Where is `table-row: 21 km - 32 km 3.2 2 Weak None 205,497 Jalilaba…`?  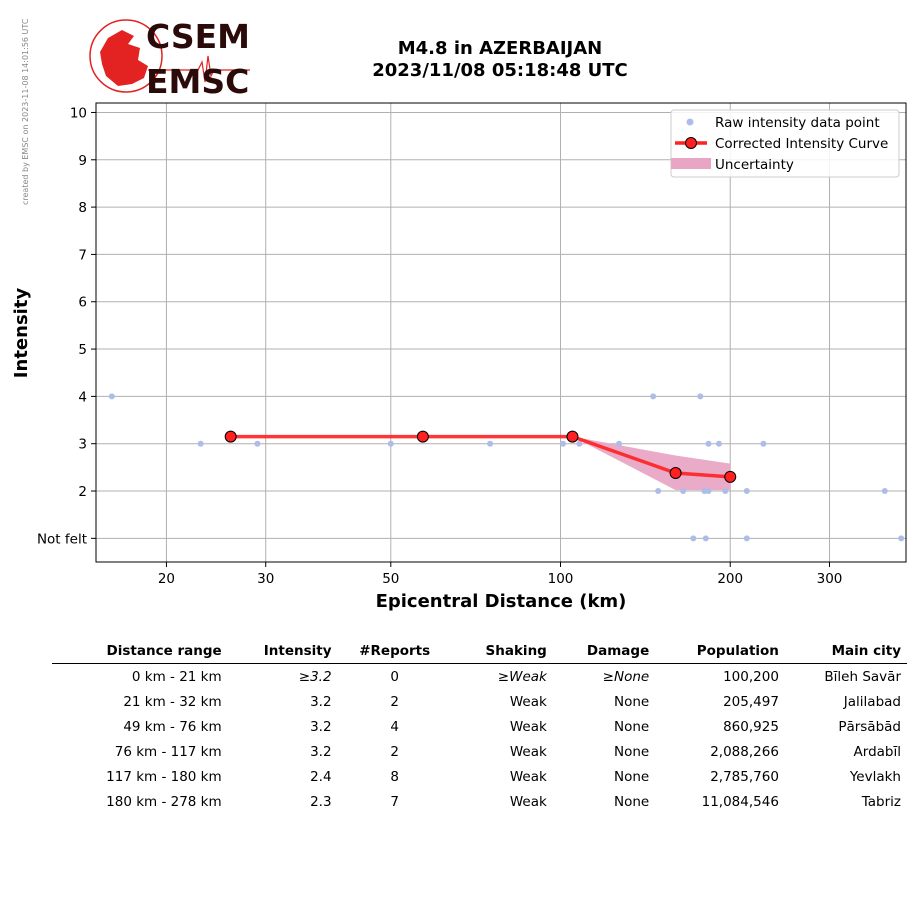
table-row: 21 km - 32 km 3.2 2 Weak None 205,497 Jalilaba… is located at coordinates (479, 701).